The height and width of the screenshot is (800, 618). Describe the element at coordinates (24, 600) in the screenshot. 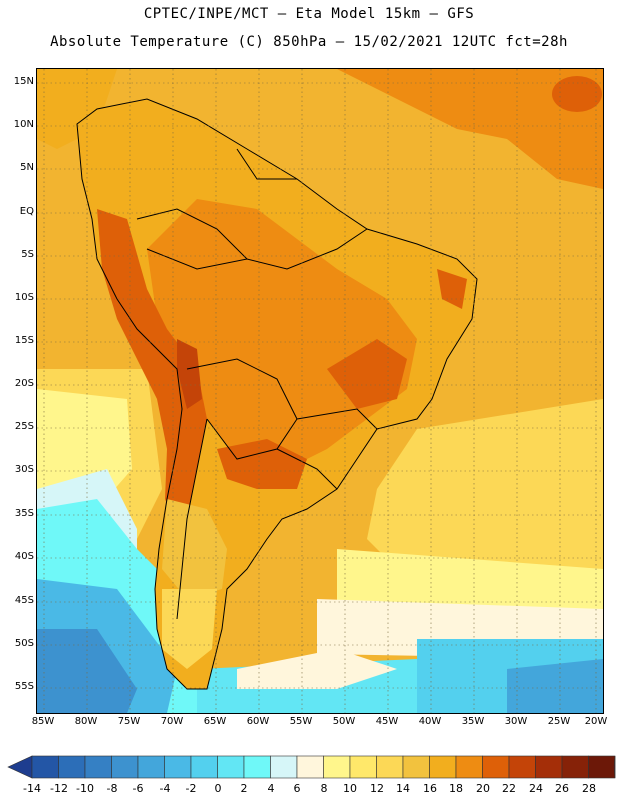

I see `lat-label-45s: 45S` at that location.